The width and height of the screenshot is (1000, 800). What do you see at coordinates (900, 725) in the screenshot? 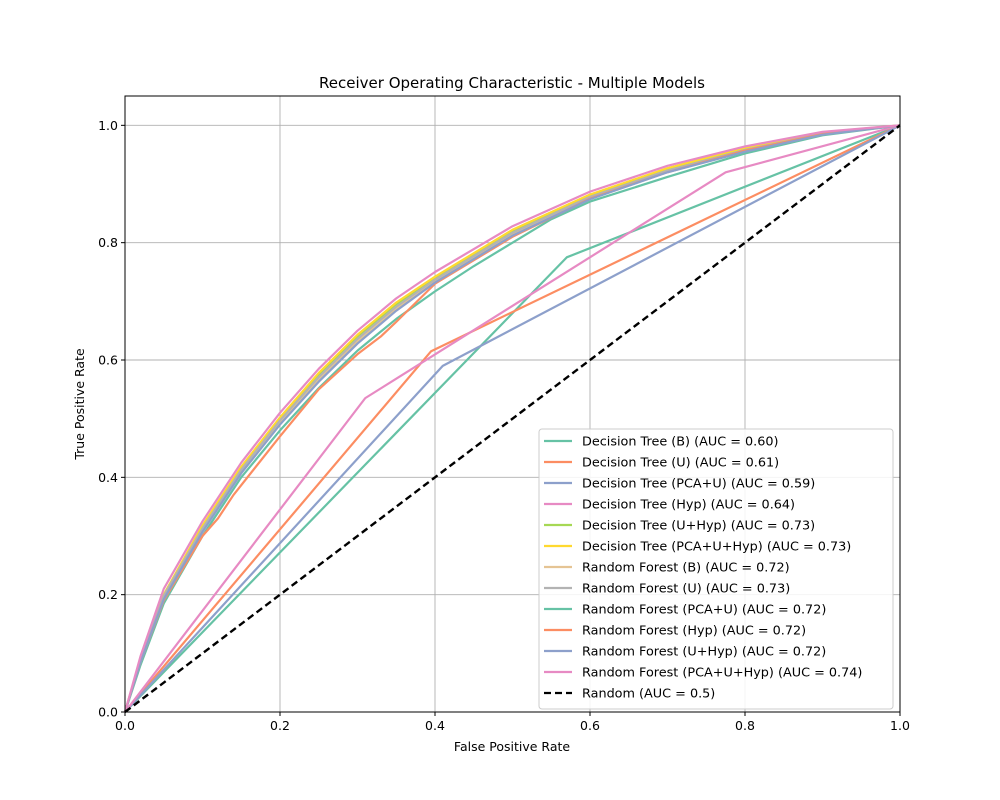
I see `x-tick-label: 1.0` at bounding box center [900, 725].